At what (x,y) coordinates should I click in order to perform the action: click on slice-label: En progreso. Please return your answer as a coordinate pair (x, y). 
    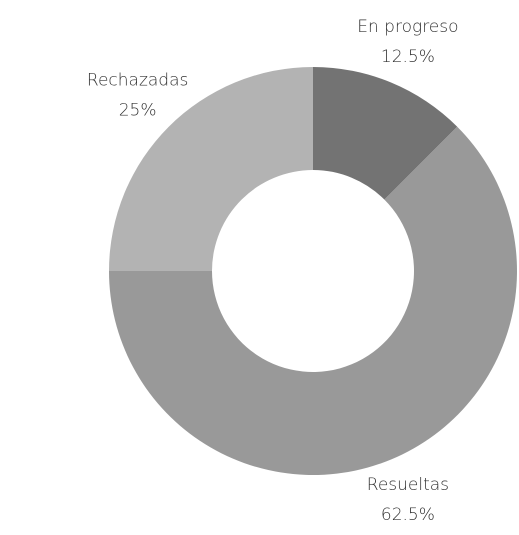
    Looking at the image, I should click on (407, 27).